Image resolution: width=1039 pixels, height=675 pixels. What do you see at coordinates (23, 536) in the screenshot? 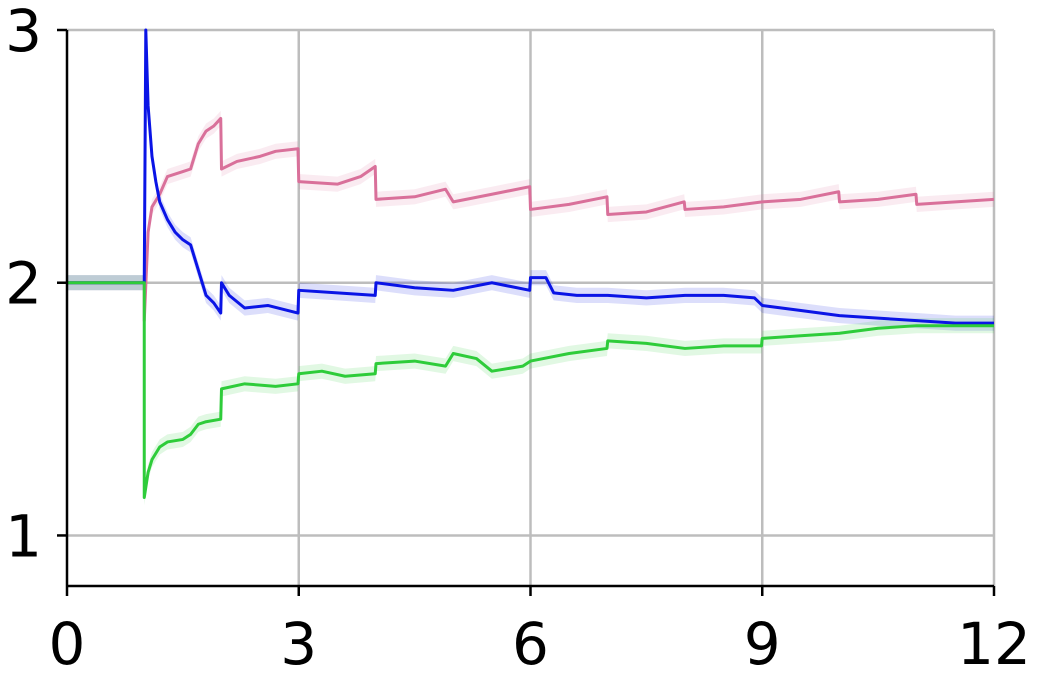
I see `y-tick-label-0: 1` at bounding box center [23, 536].